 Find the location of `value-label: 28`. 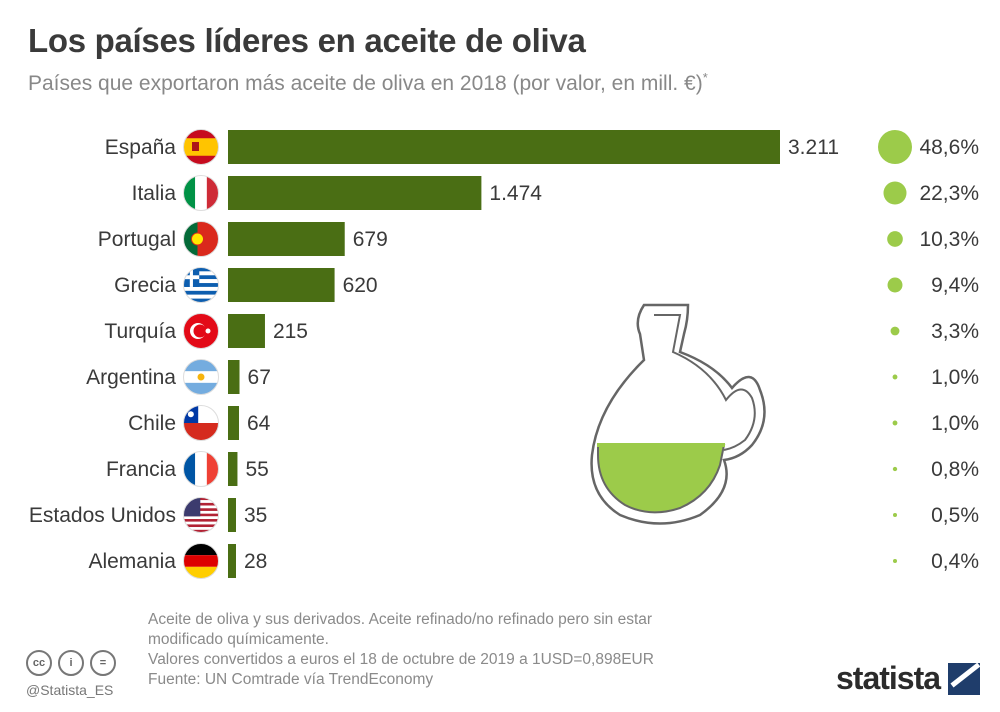

value-label: 28 is located at coordinates (255, 561).